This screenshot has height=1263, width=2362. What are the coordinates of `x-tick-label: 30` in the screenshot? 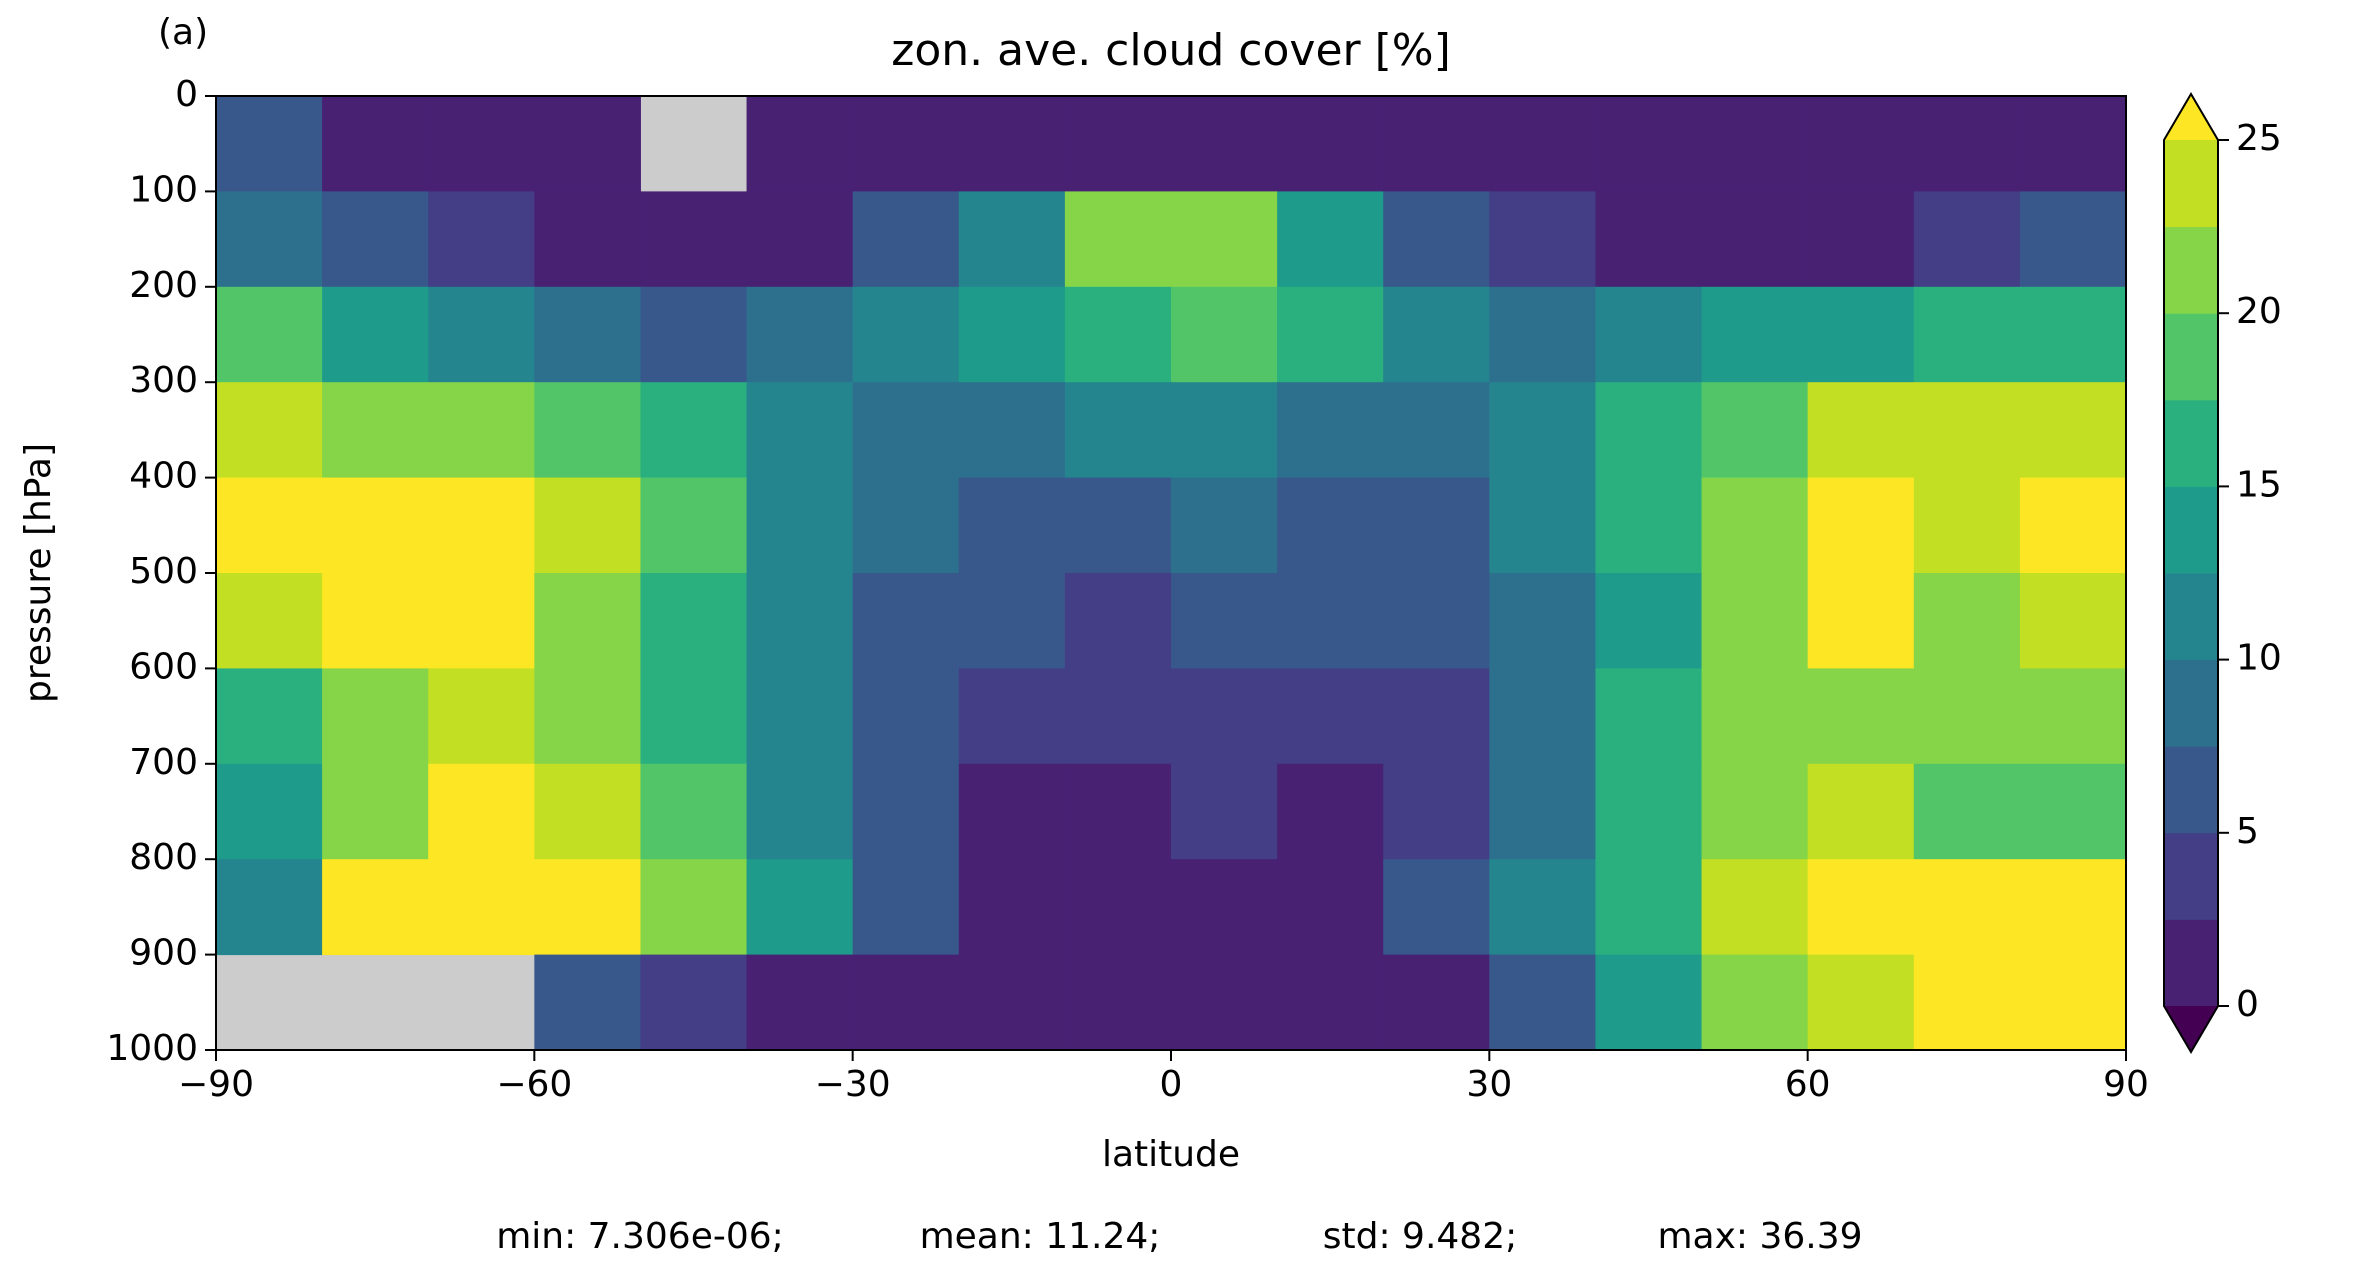 It's located at (1489, 1084).